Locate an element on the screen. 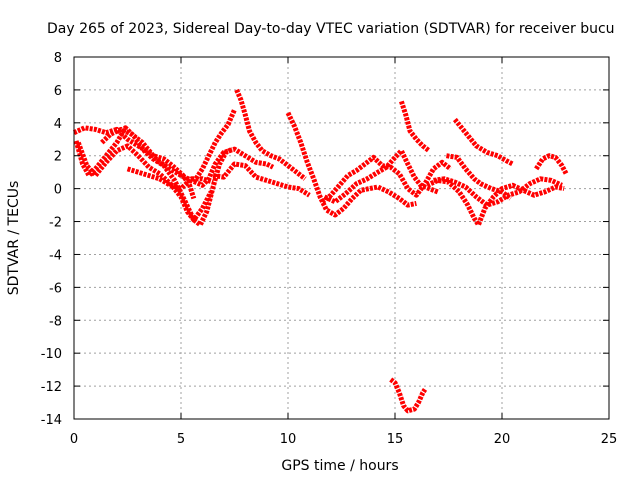  y-tick-label: -2 is located at coordinates (55, 223).